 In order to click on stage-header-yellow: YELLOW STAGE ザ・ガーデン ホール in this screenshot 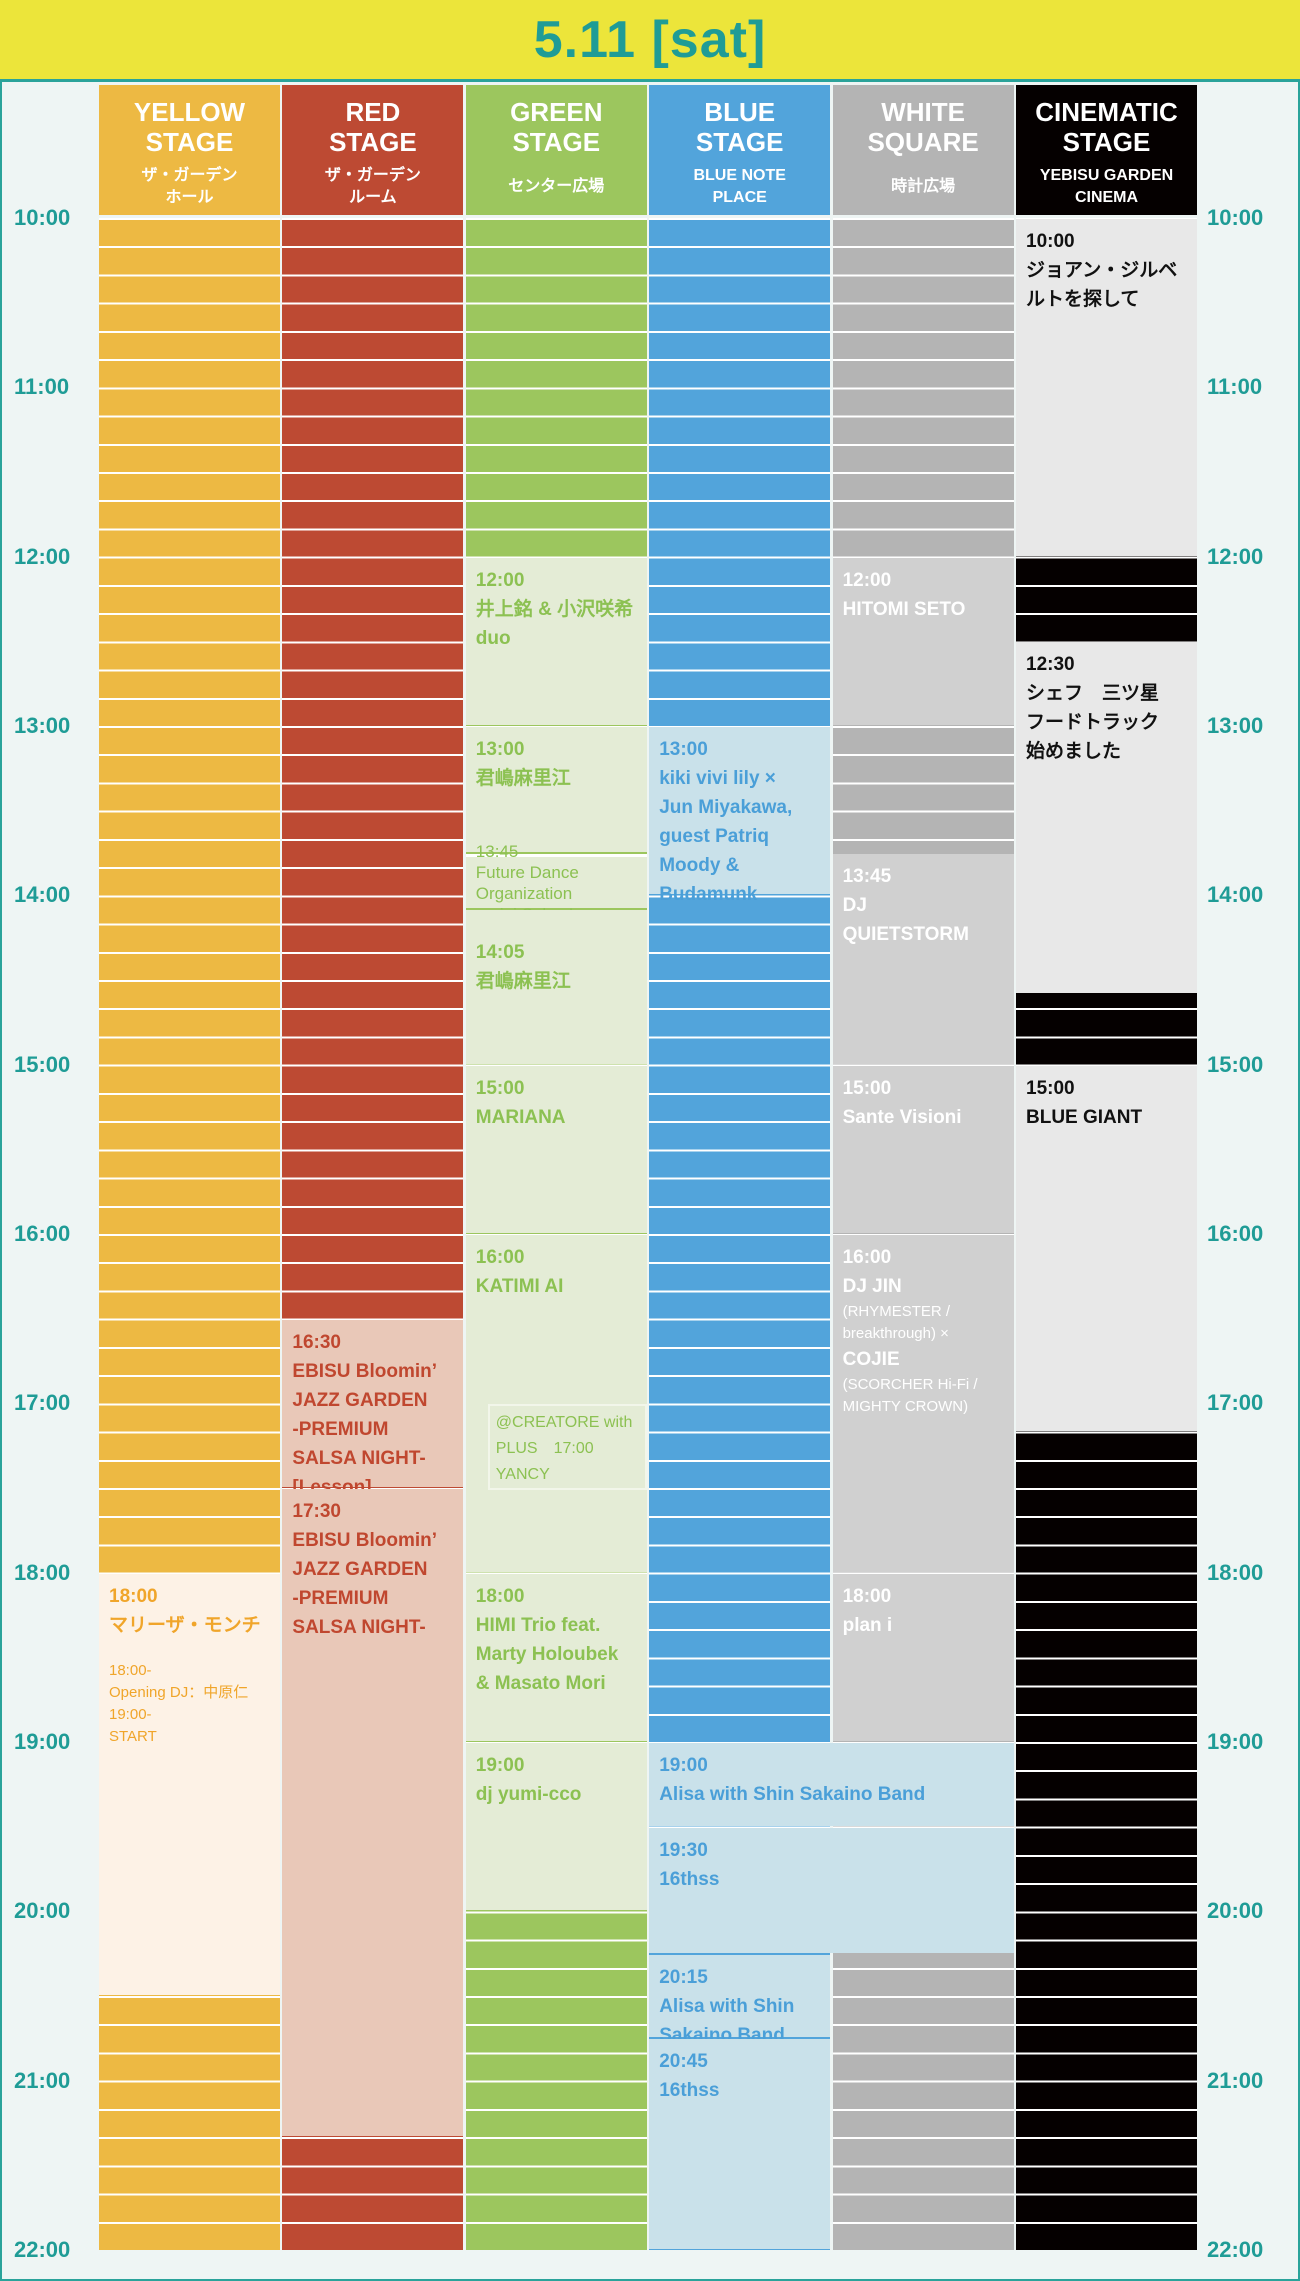, I will do `click(189, 150)`.